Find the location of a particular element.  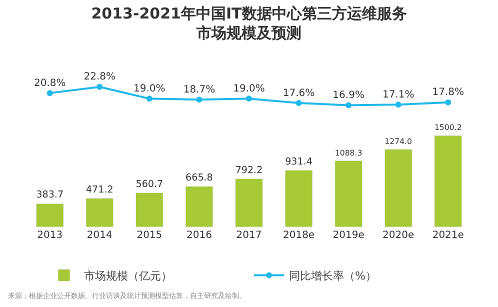

data-label: 17.6% is located at coordinates (298, 93).